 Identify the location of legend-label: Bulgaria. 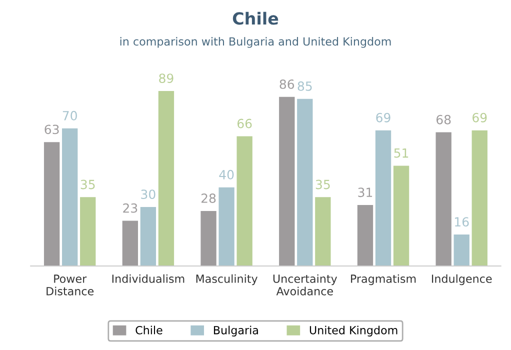
(236, 331).